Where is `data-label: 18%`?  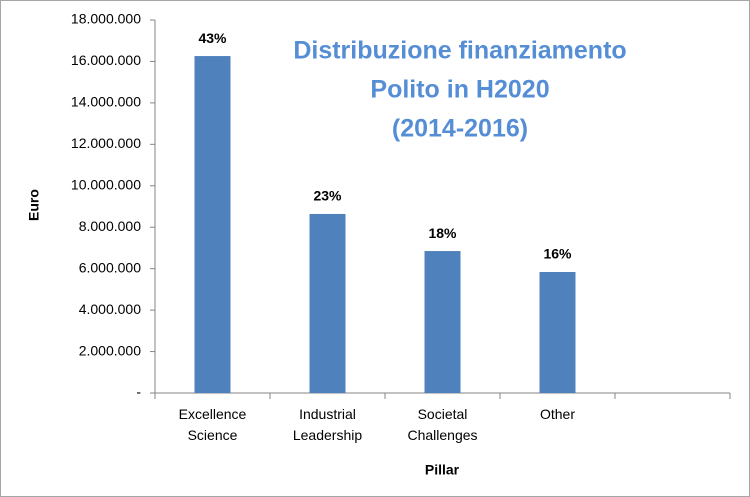 data-label: 18% is located at coordinates (442, 233).